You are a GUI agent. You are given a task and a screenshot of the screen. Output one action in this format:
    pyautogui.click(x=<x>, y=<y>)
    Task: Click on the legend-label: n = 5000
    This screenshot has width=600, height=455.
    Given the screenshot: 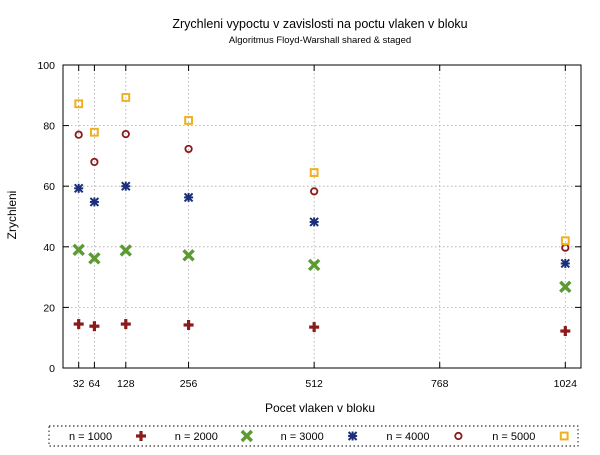 What is the action you would take?
    pyautogui.click(x=513, y=437)
    